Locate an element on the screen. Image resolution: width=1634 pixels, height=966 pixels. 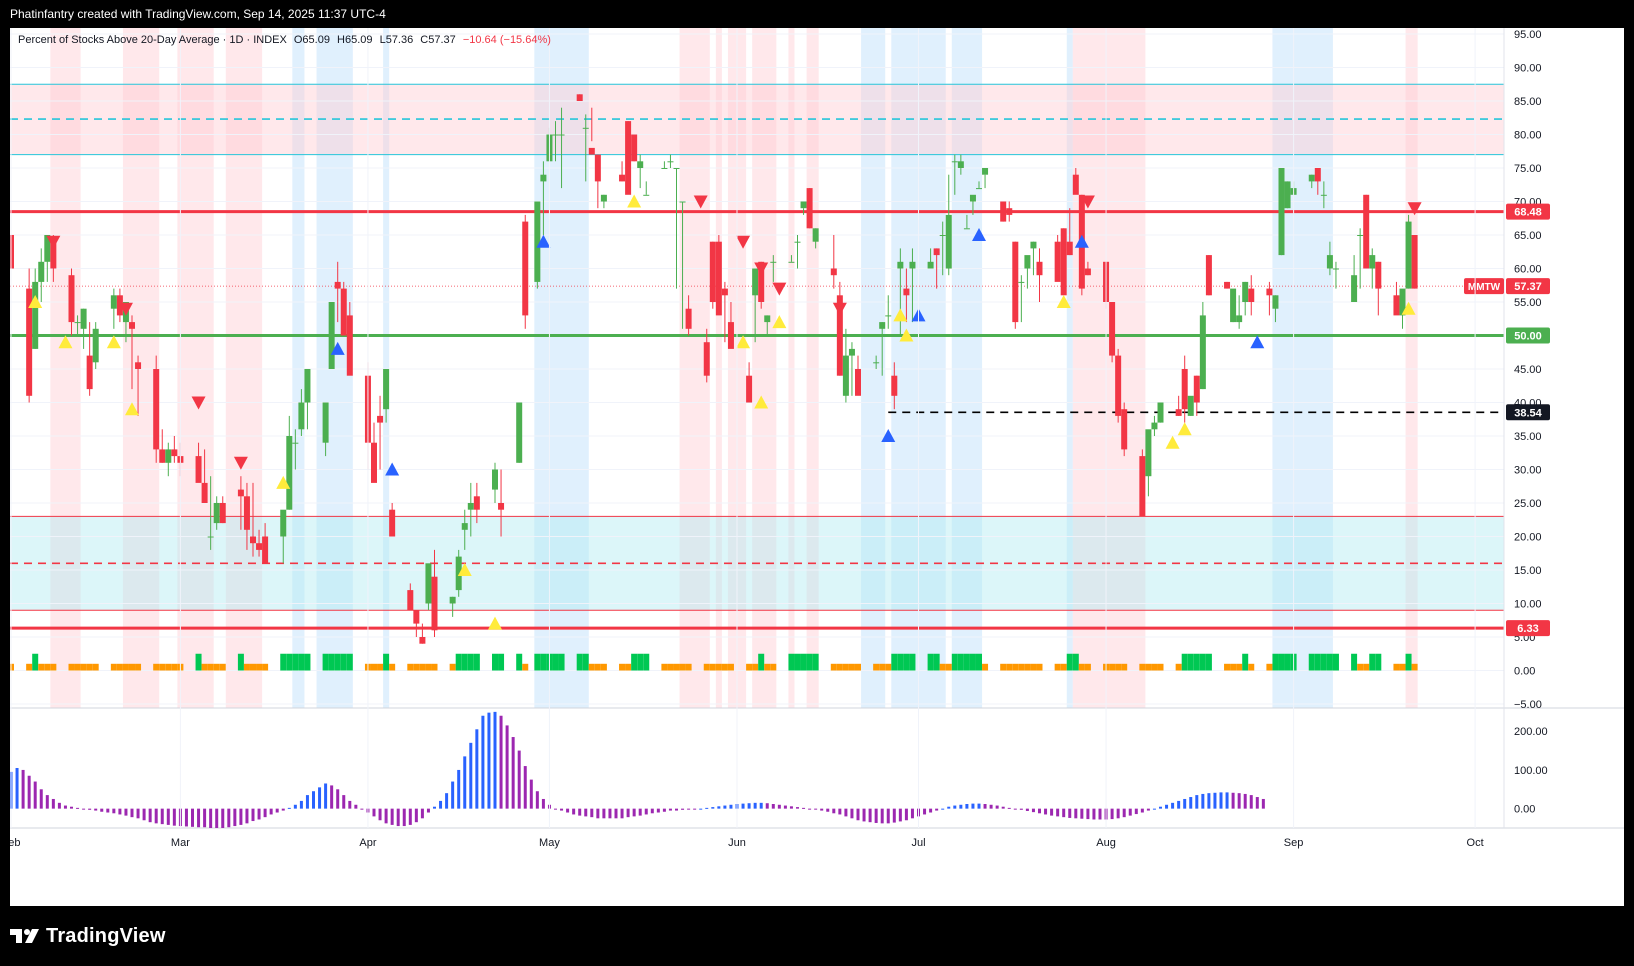
time-tick-label: Feb is located at coordinates (15, 843).